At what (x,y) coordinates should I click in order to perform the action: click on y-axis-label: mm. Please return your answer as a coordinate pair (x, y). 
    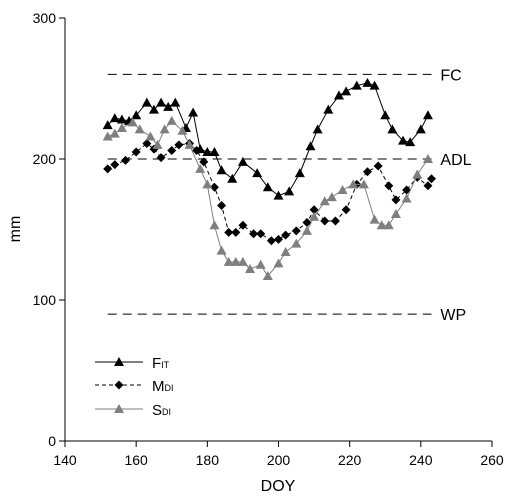
    Looking at the image, I should click on (15, 229).